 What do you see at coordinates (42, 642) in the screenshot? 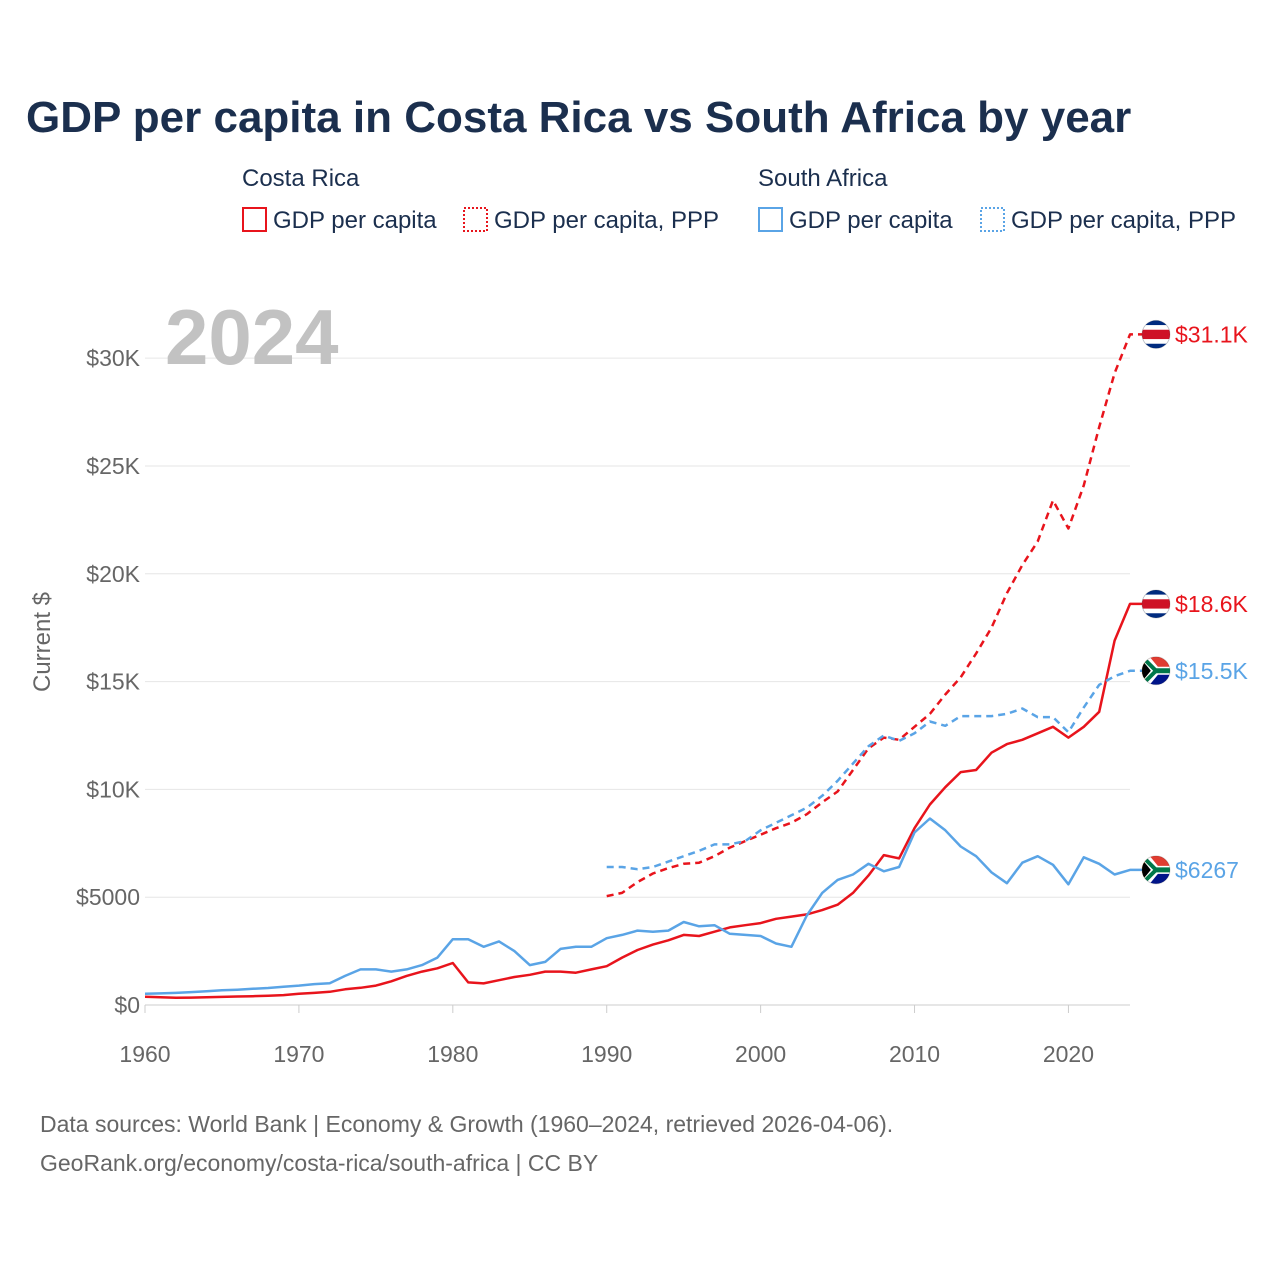
I see `y-axis-label: Current $` at bounding box center [42, 642].